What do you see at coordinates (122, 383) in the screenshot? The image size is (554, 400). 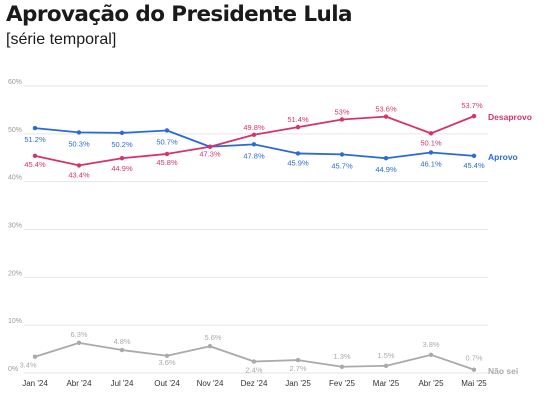 I see `x-tick-label: Jul '24` at bounding box center [122, 383].